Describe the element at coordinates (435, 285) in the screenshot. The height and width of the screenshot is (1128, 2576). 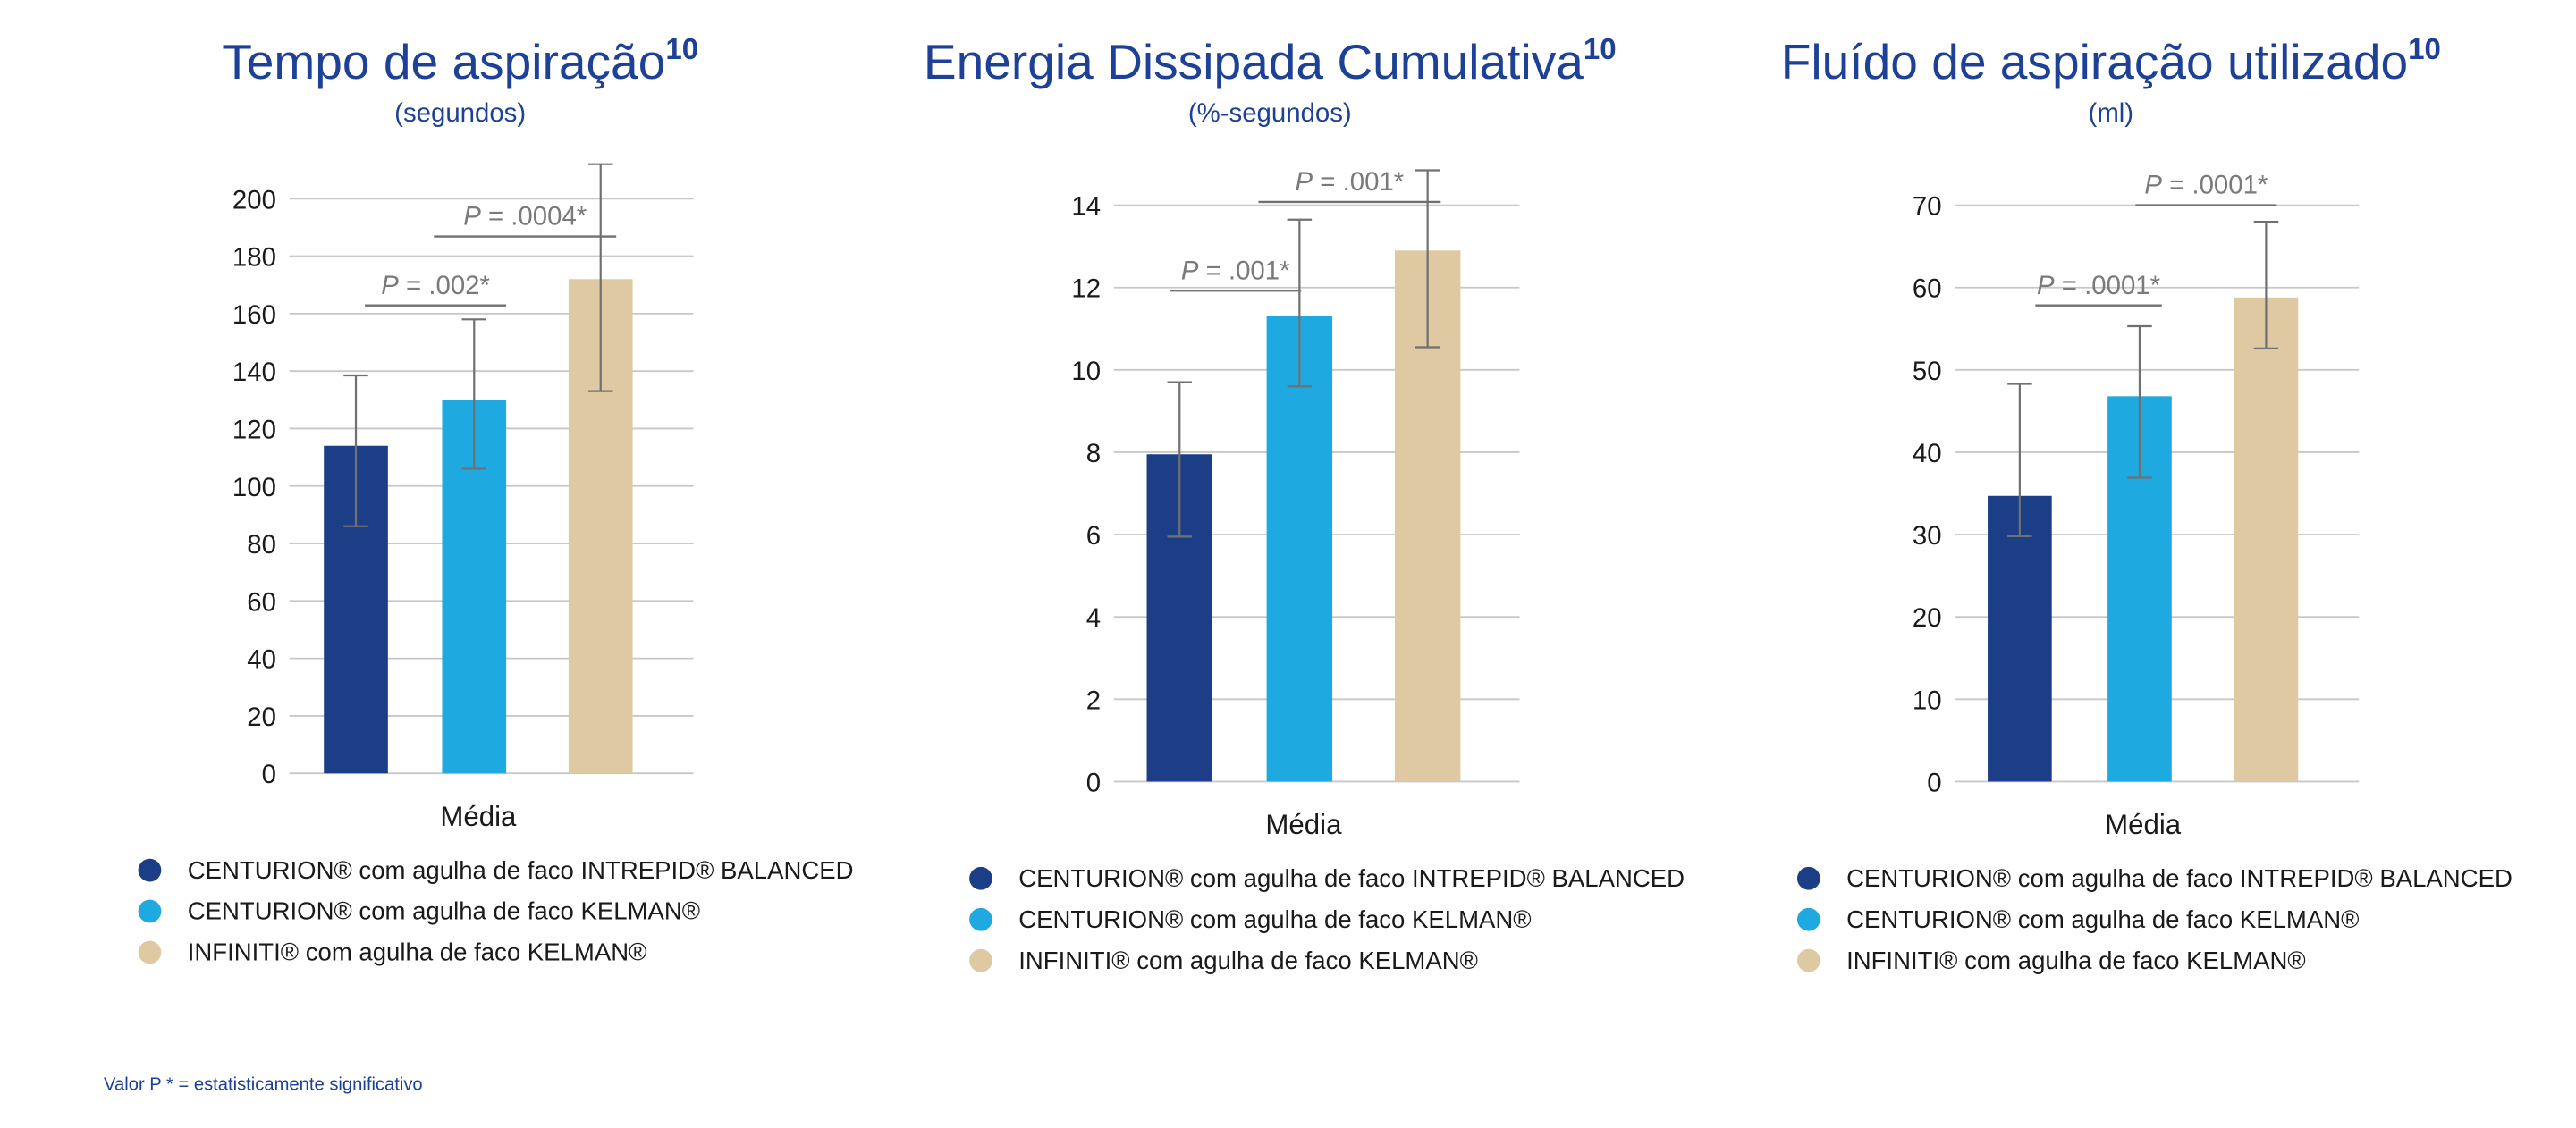
I see `p-value-label: P = .002*` at that location.